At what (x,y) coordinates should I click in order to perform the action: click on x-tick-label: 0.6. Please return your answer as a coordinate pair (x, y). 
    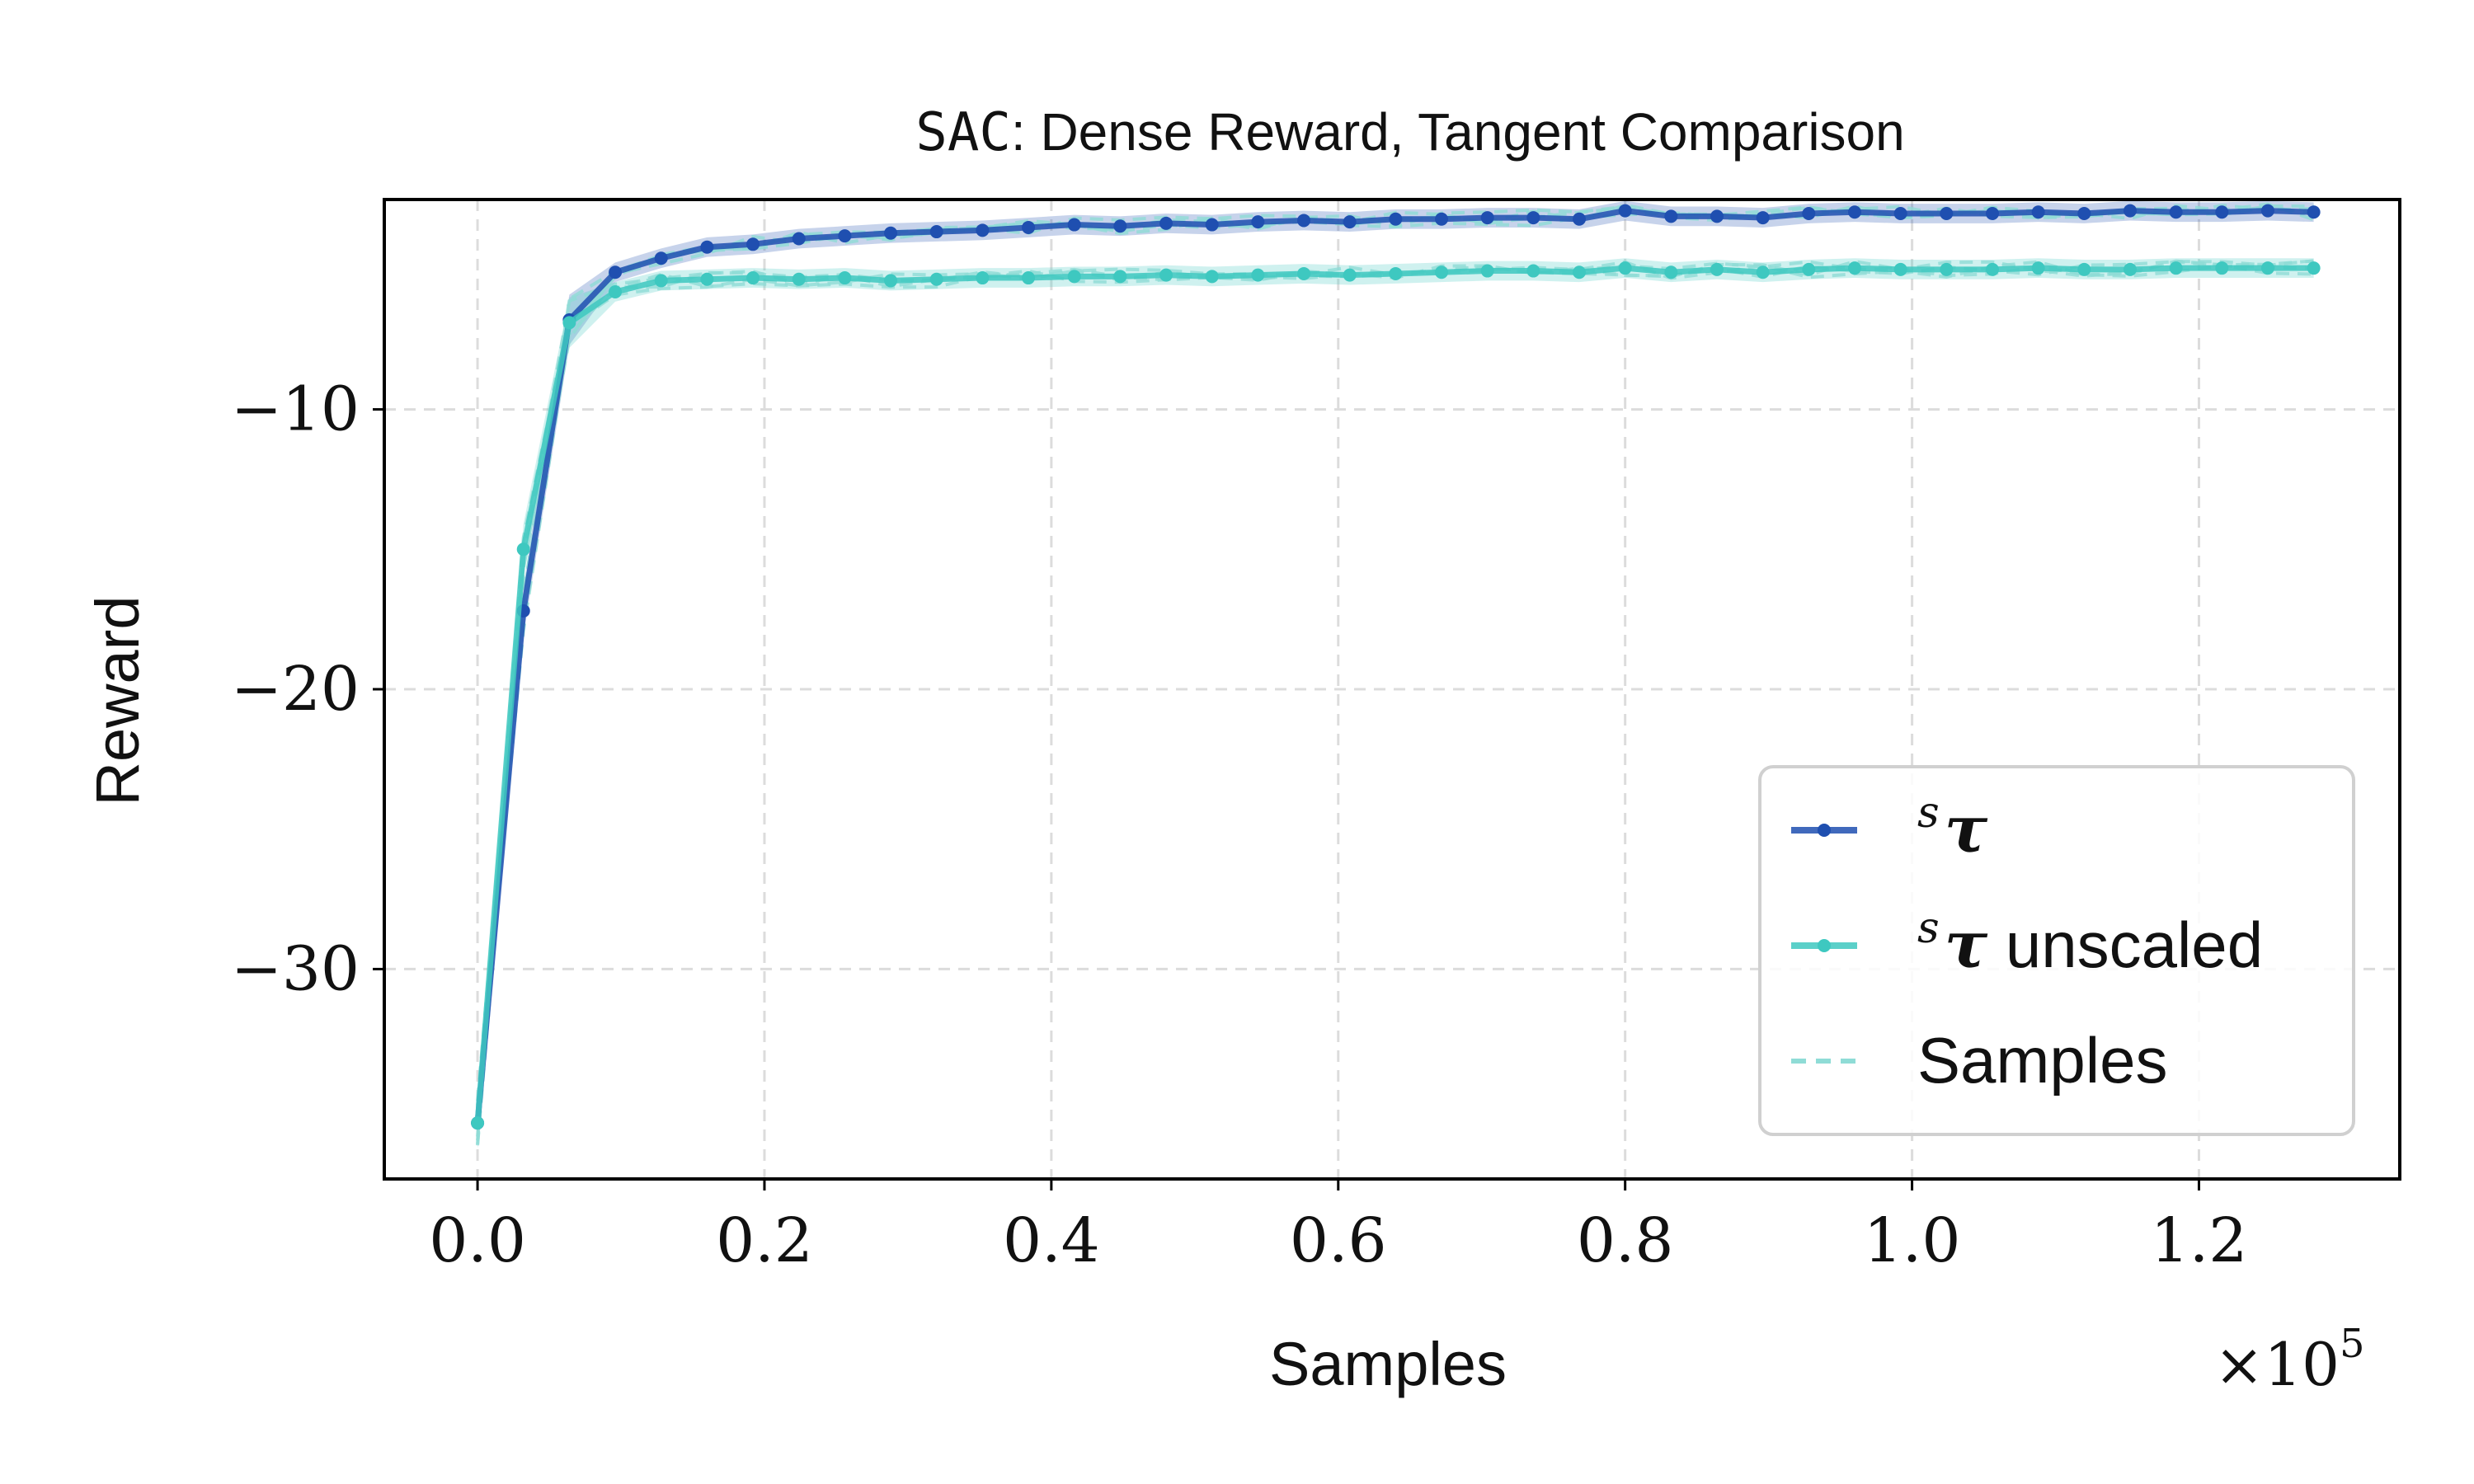
    Looking at the image, I should click on (1338, 1240).